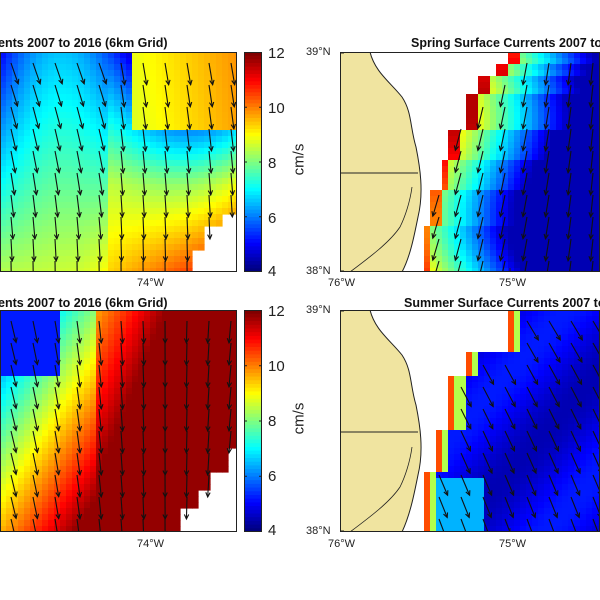 The width and height of the screenshot is (600, 600). I want to click on panel-1-map, so click(118, 162).